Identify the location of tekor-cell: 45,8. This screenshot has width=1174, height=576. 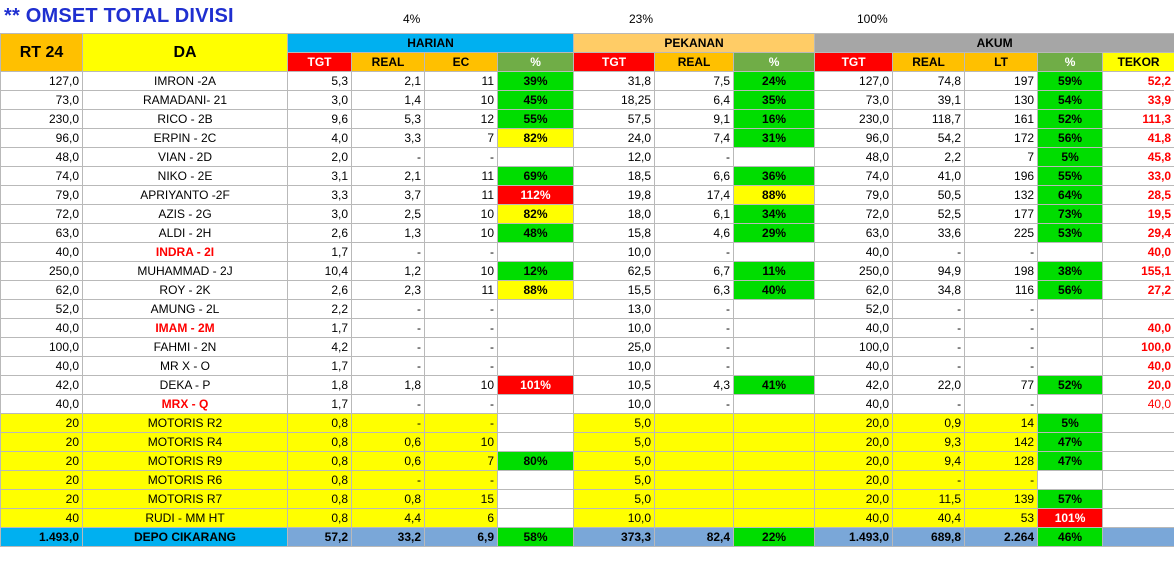
(1138, 157).